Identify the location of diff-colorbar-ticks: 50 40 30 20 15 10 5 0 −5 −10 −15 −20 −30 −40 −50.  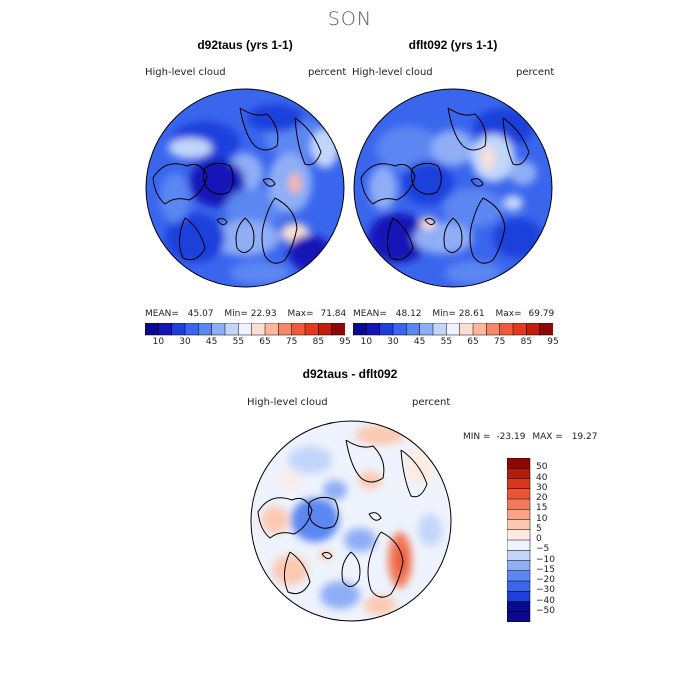
(556, 540).